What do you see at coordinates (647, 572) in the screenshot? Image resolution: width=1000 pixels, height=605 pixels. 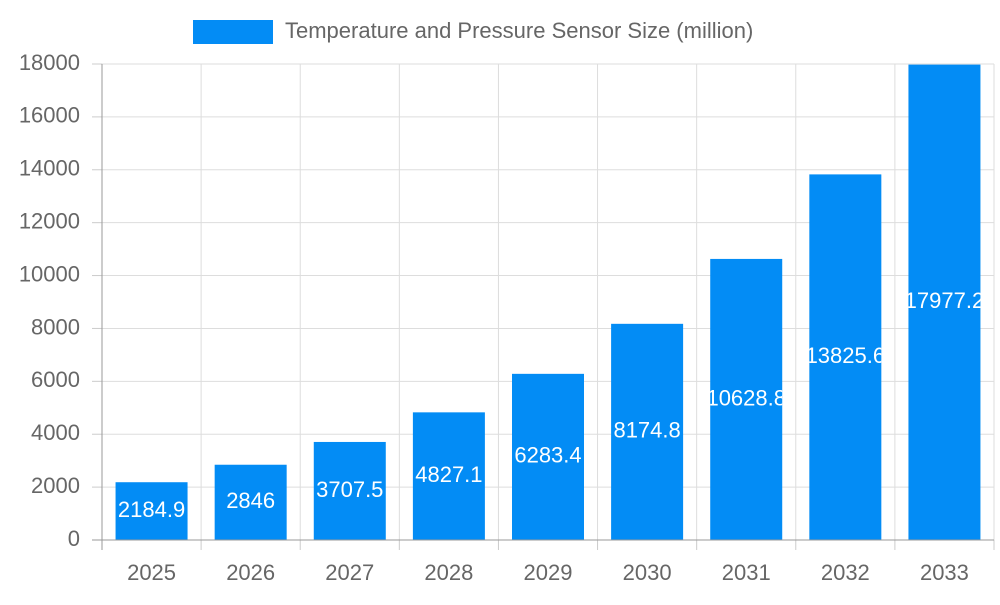 I see `x-tick-label: 2030` at bounding box center [647, 572].